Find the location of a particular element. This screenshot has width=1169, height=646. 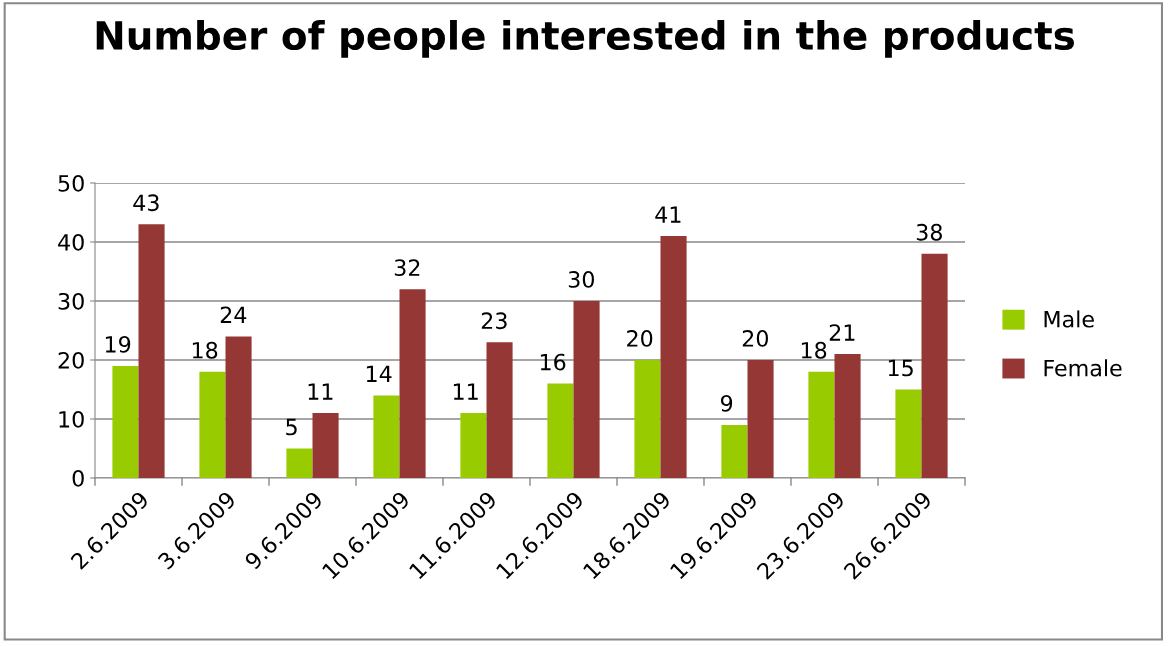

data-label: 19 is located at coordinates (118, 344).